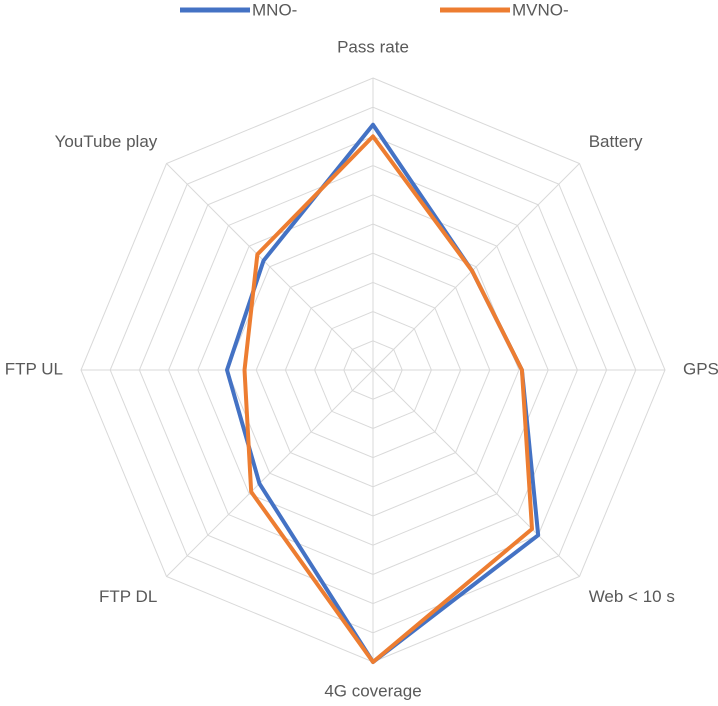 The height and width of the screenshot is (706, 718). Describe the element at coordinates (274, 9) in the screenshot. I see `legend-label: MNO-` at that location.